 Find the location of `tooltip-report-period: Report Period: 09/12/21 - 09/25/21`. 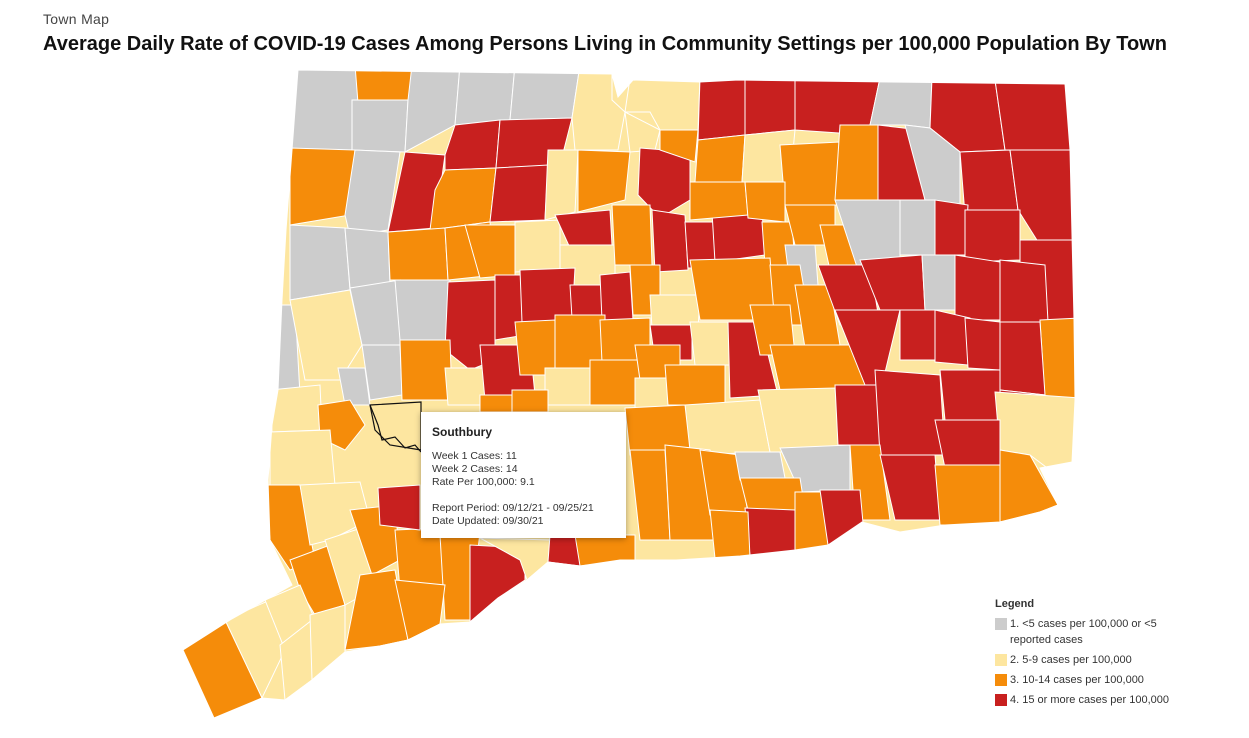

tooltip-report-period: Report Period: 09/12/21 - 09/25/21 is located at coordinates (513, 508).